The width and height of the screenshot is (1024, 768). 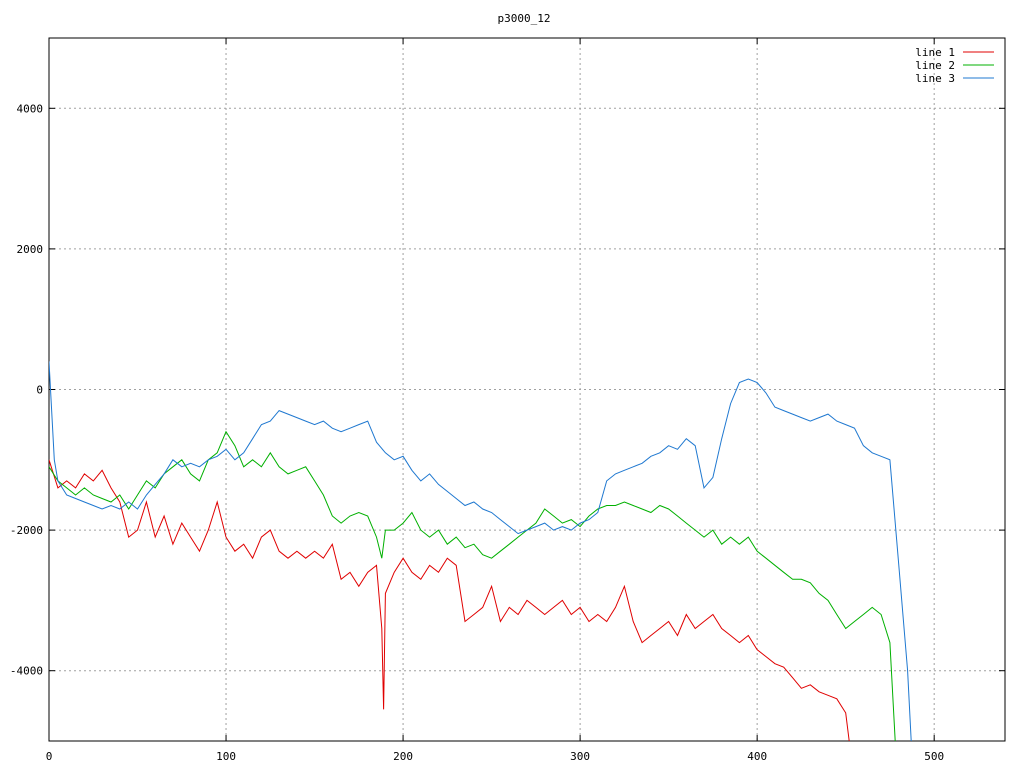 What do you see at coordinates (935, 65) in the screenshot?
I see `legend-label-2: line 2` at bounding box center [935, 65].